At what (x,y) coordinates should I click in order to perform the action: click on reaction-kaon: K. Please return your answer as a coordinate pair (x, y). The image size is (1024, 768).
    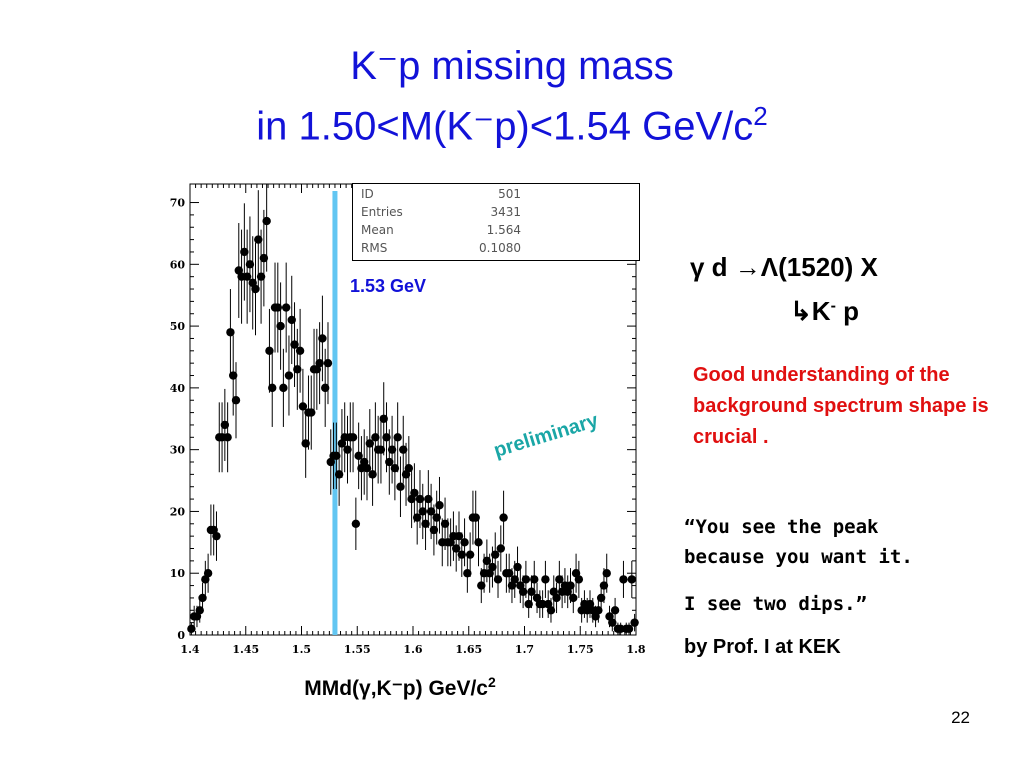
    Looking at the image, I should click on (821, 311).